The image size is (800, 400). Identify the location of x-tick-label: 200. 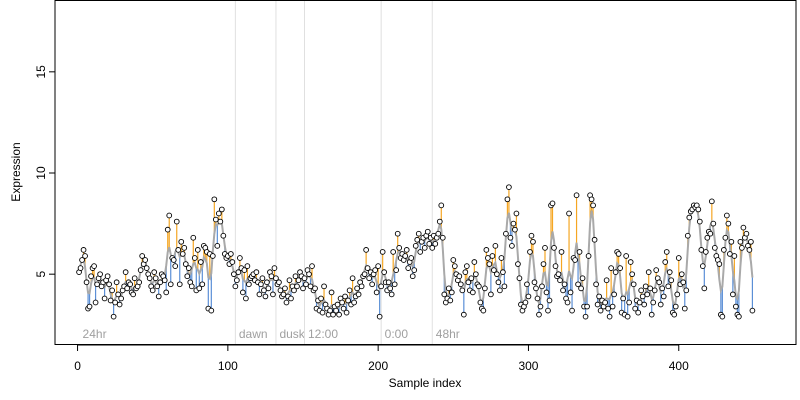
(378, 366).